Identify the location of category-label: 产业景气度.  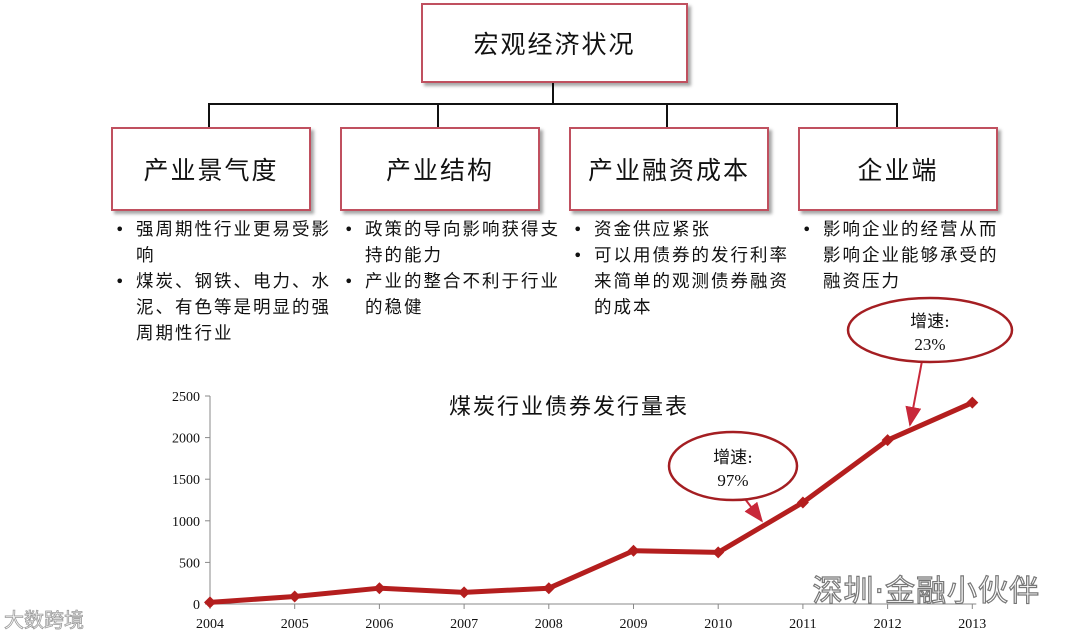
(211, 170).